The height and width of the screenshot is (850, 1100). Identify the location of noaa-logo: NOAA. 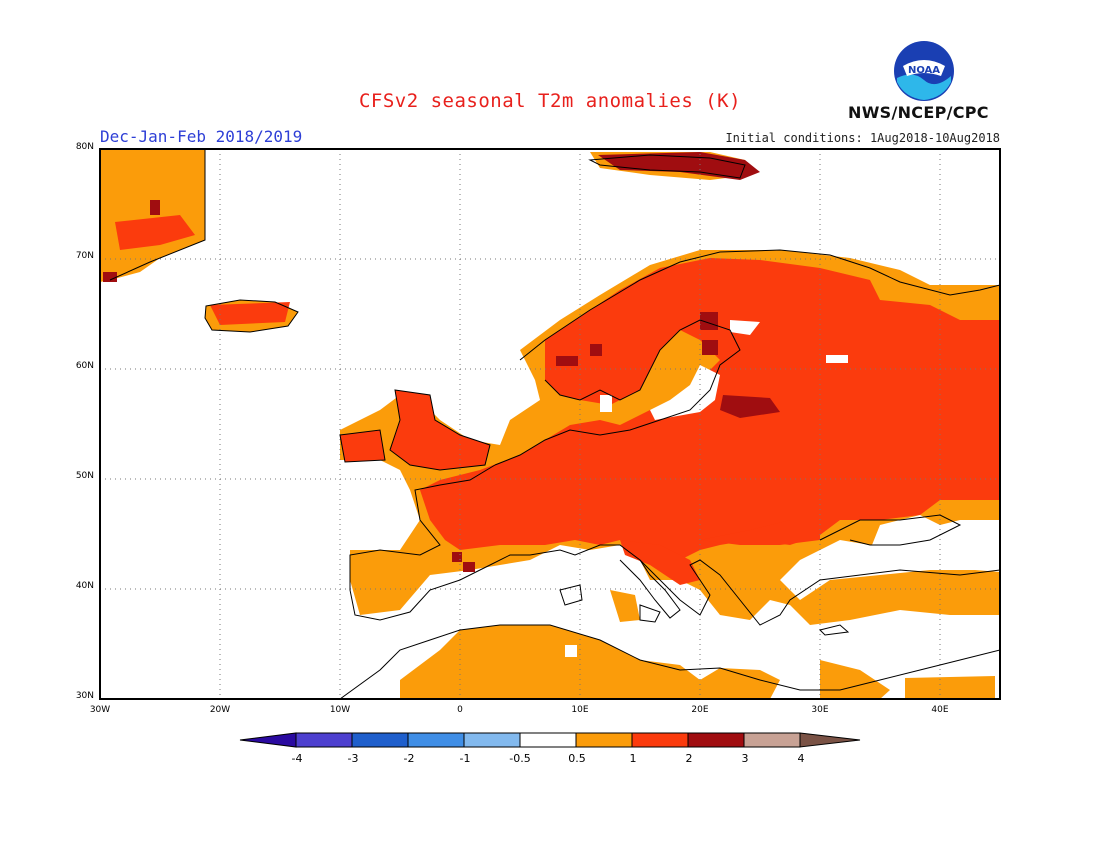
(924, 71).